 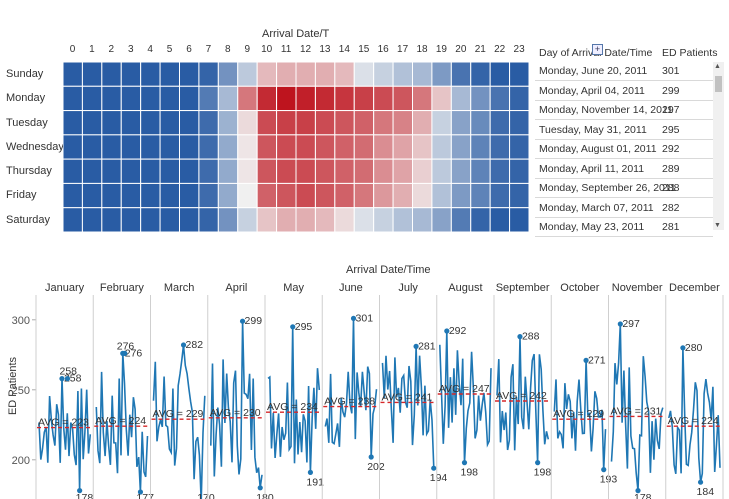 What do you see at coordinates (624, 130) in the screenshot?
I see `table-row: Tuesday, May 31, 2011 295` at bounding box center [624, 130].